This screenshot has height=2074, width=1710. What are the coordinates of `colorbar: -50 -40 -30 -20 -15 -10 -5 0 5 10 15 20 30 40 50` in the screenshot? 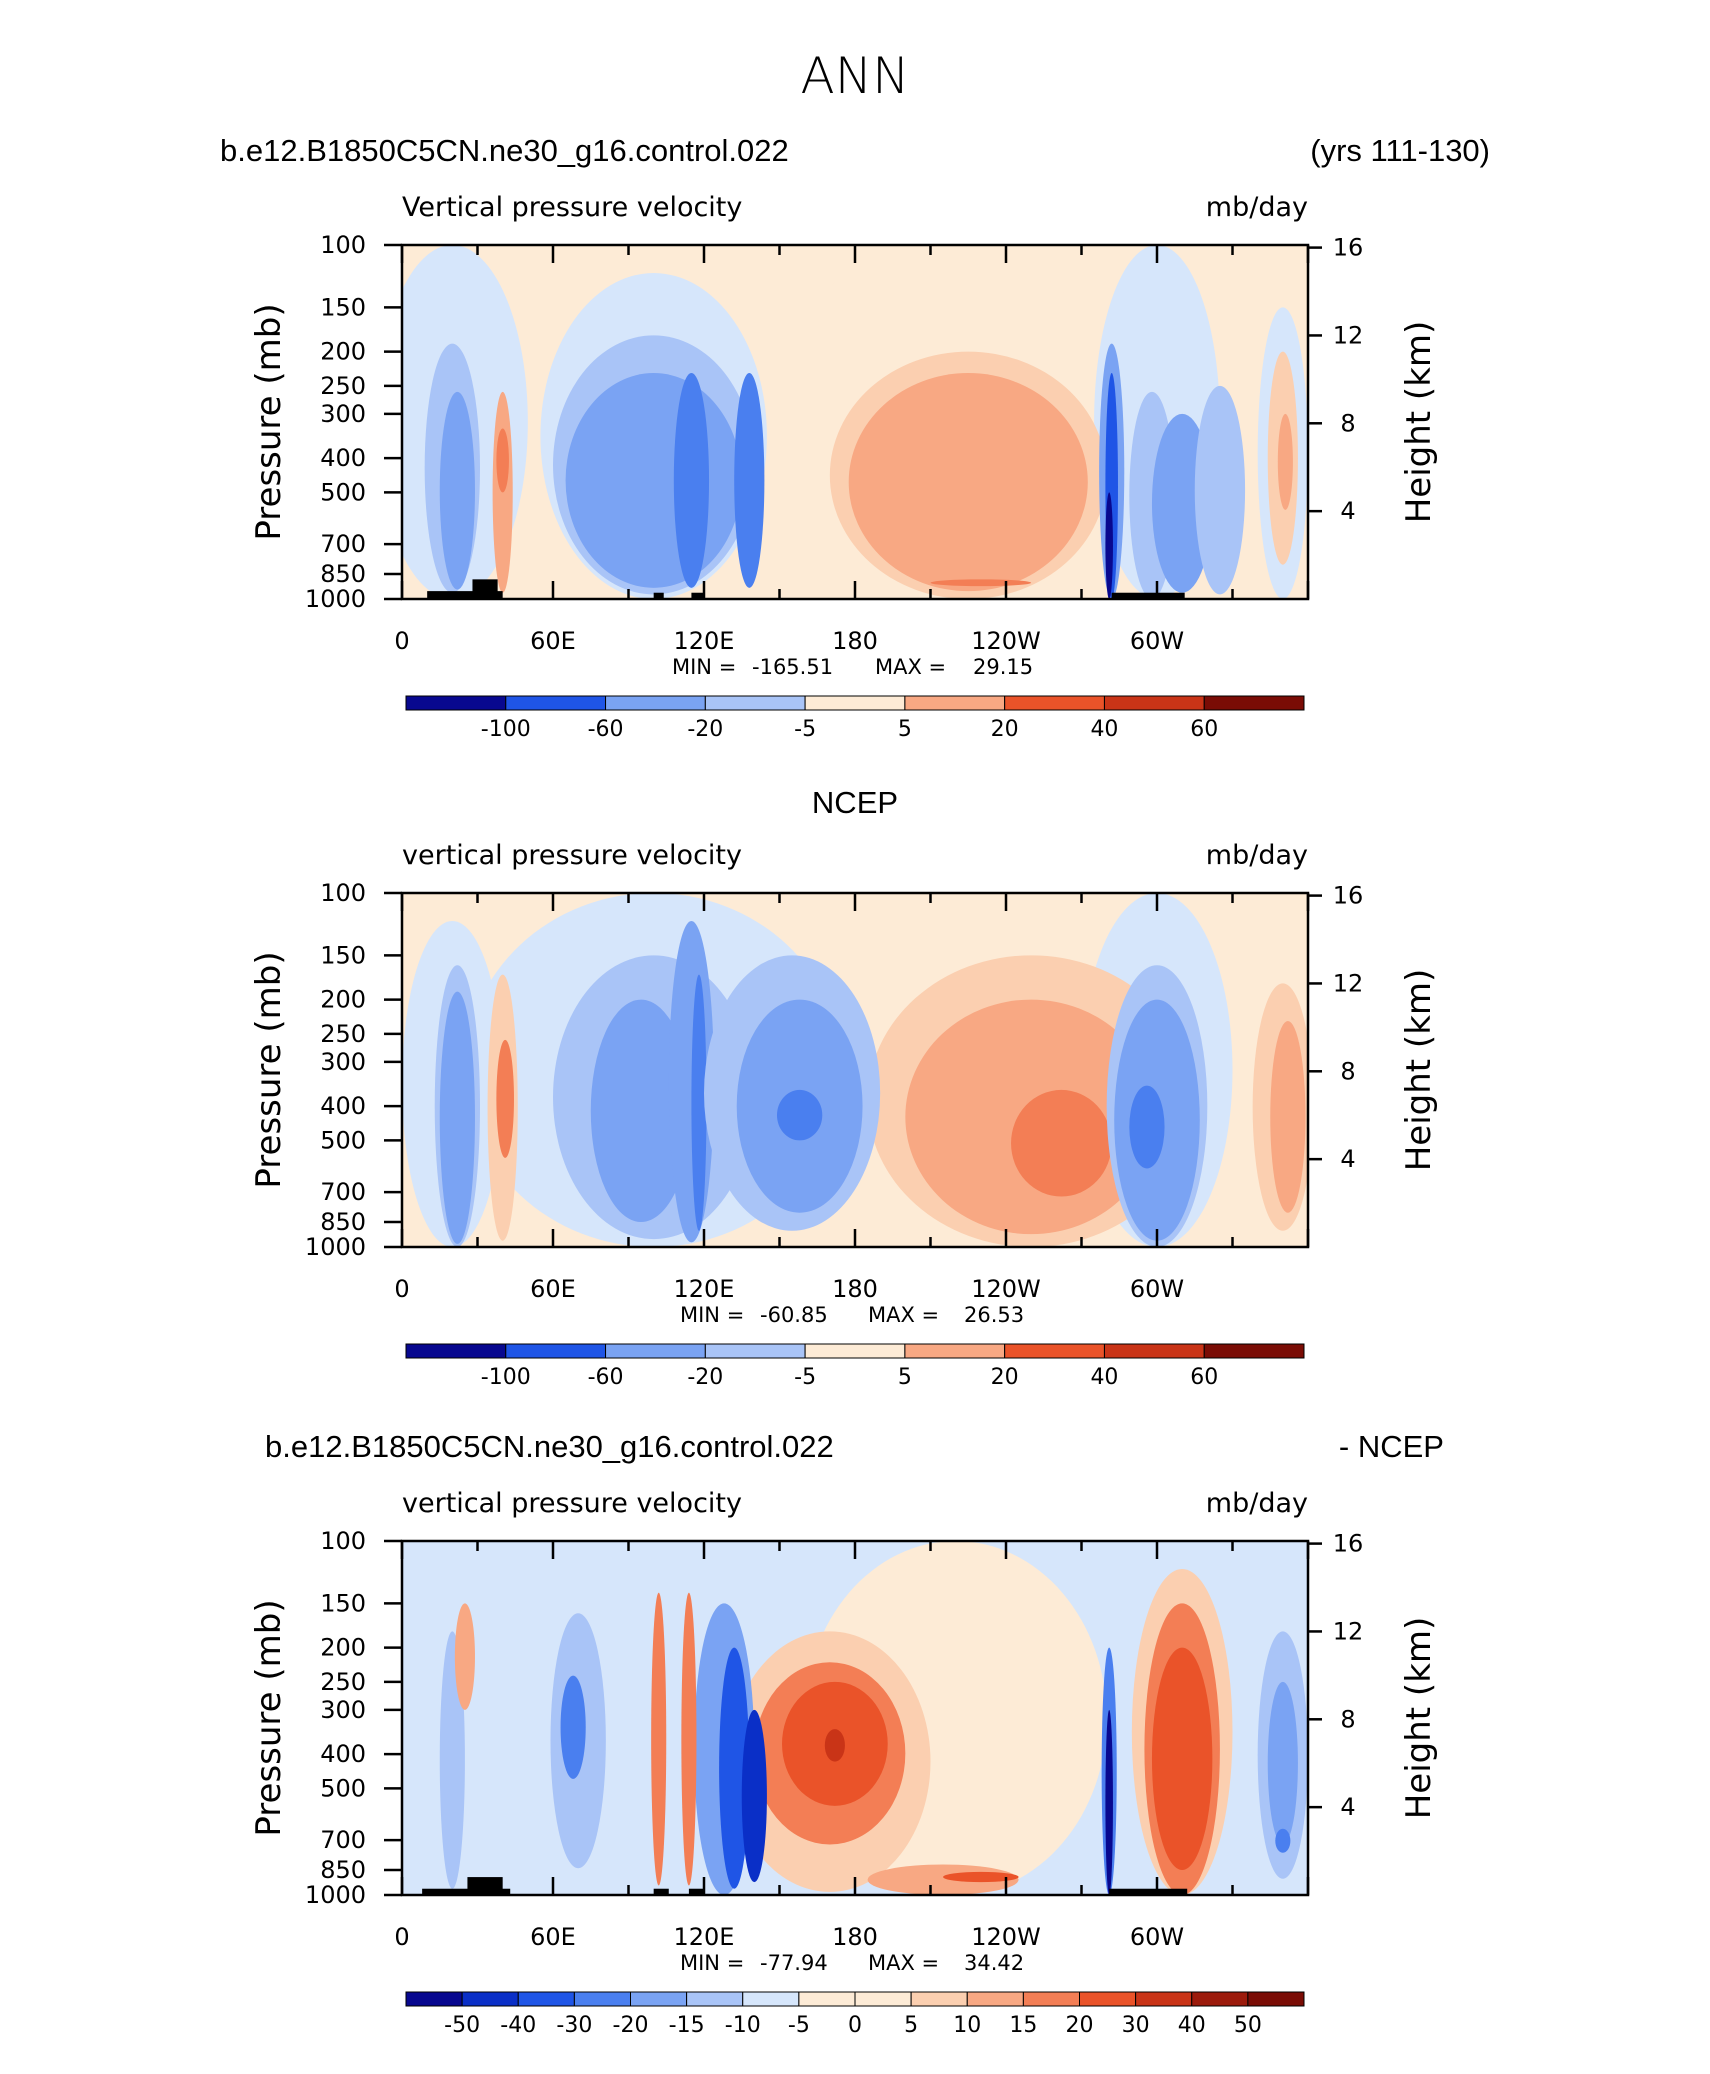 It's located at (855, 2014).